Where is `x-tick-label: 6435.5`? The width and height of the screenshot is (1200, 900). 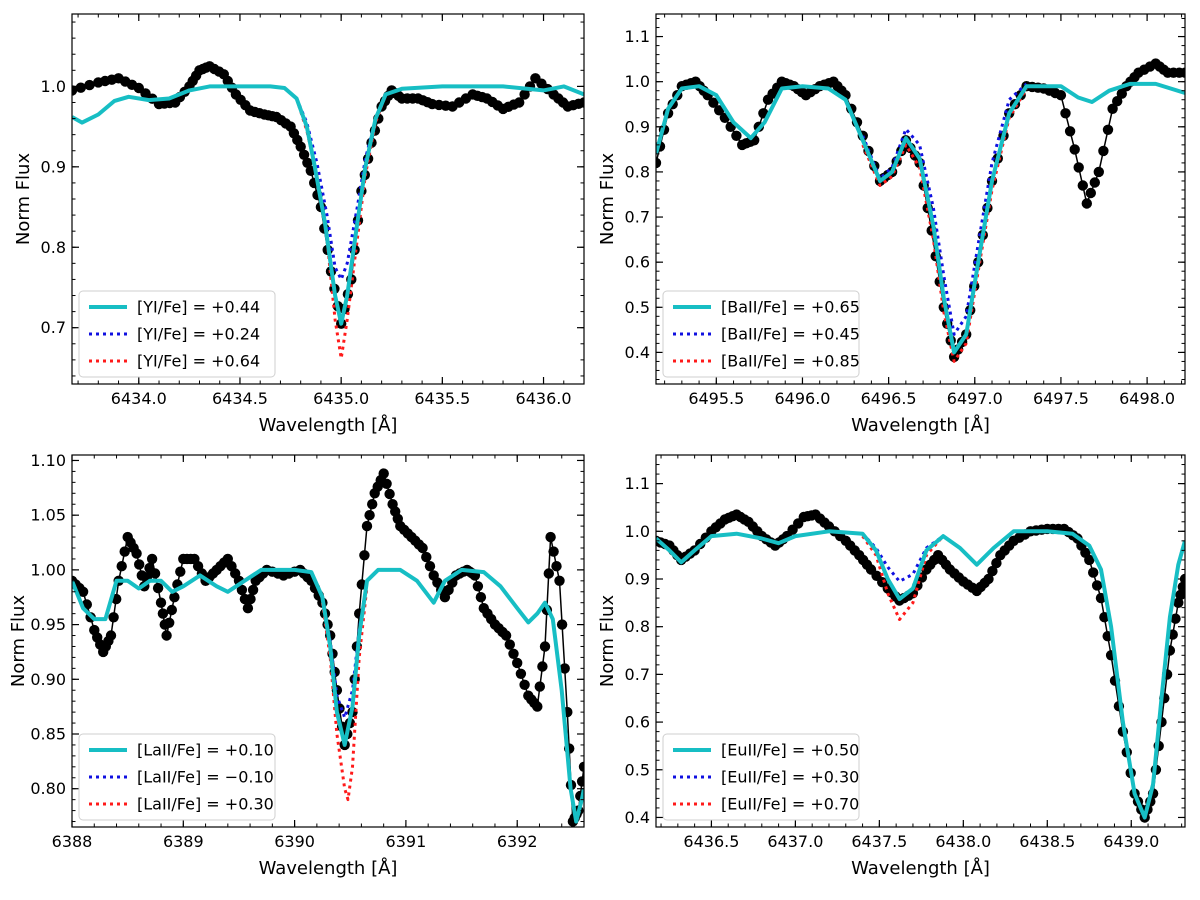
x-tick-label: 6435.5 is located at coordinates (442, 398).